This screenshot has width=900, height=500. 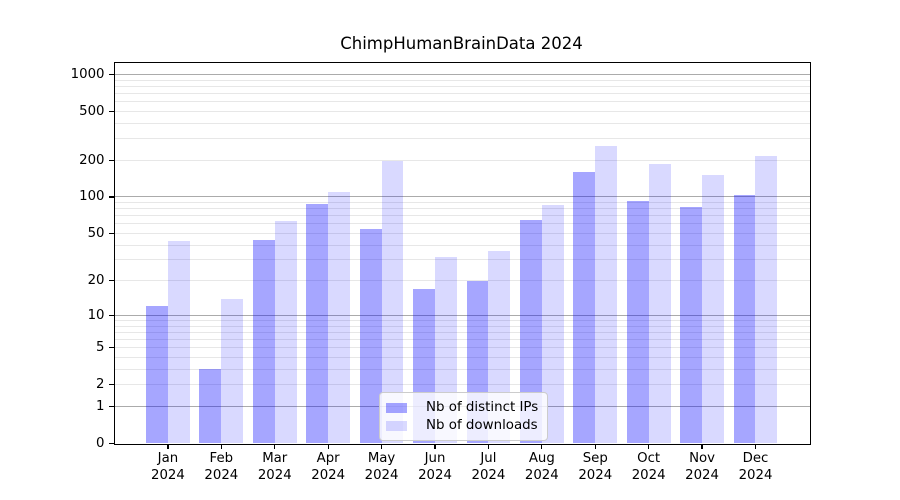 What do you see at coordinates (100, 443) in the screenshot?
I see `y-tick-label: 0` at bounding box center [100, 443].